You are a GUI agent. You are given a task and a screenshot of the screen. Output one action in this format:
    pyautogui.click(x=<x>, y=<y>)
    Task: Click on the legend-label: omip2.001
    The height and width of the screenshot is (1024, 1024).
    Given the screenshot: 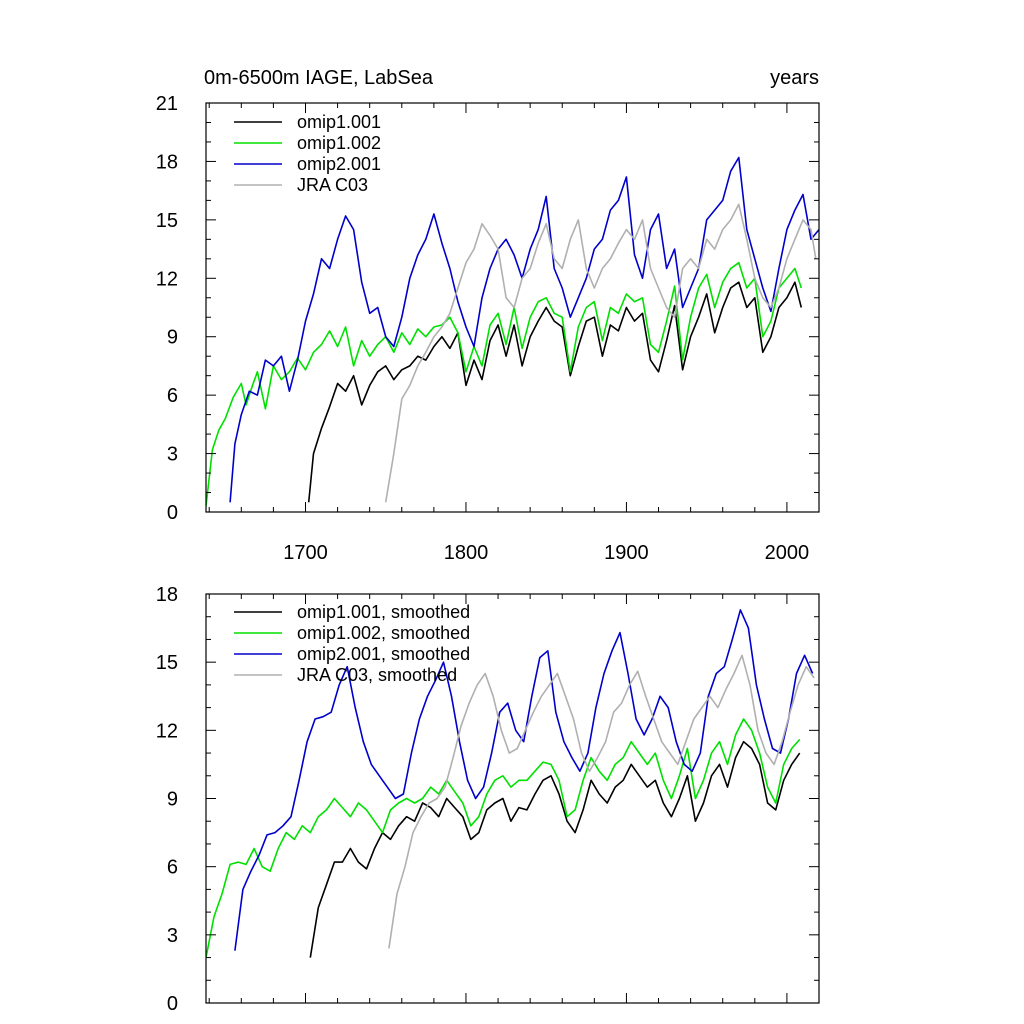 What is the action you would take?
    pyautogui.click(x=339, y=164)
    